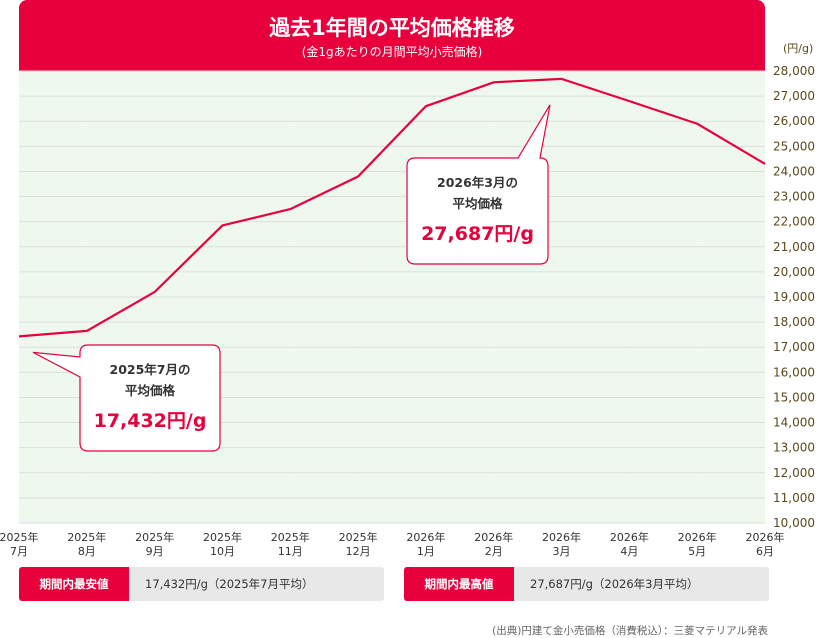  What do you see at coordinates (798, 48) in the screenshot?
I see `y-axis-unit: (円/g)` at bounding box center [798, 48].